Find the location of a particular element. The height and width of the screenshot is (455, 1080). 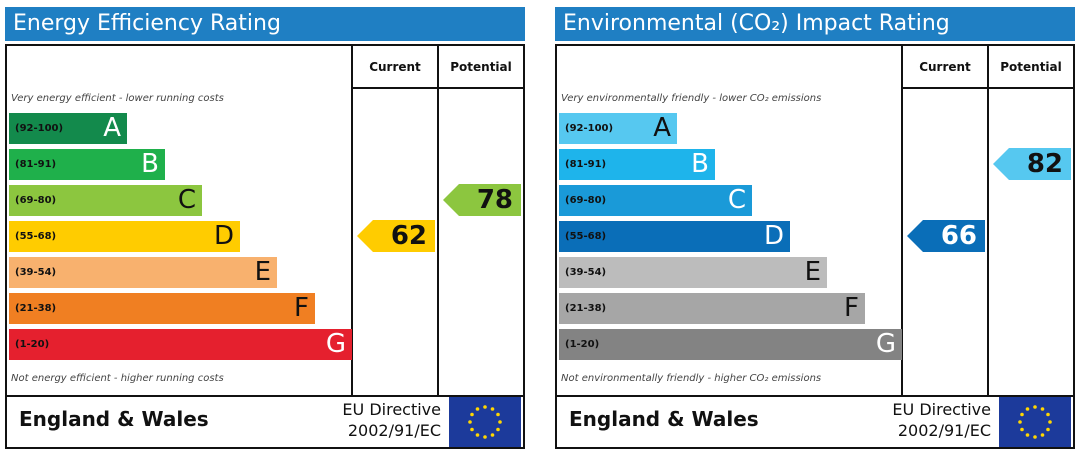

current-rating-arrow: 62 is located at coordinates (396, 236).